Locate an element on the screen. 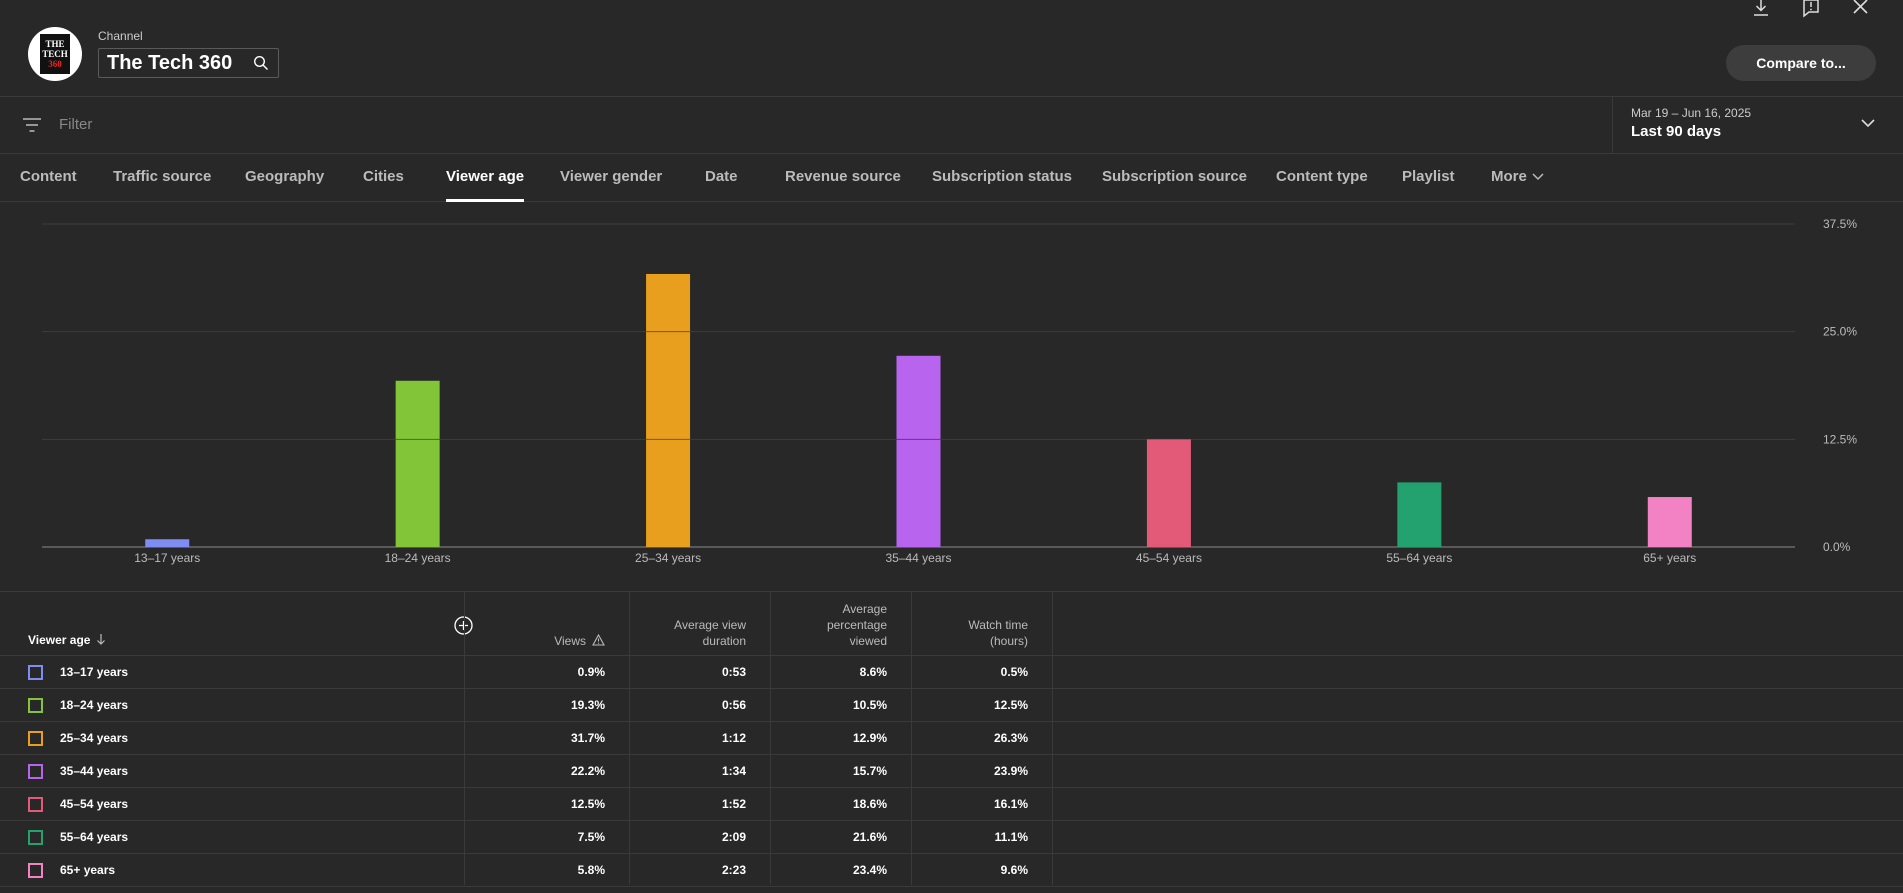 The width and height of the screenshot is (1903, 893). table-row: 35–44 years 22.2% 1:34 15.7% 23.9% is located at coordinates (951, 771).